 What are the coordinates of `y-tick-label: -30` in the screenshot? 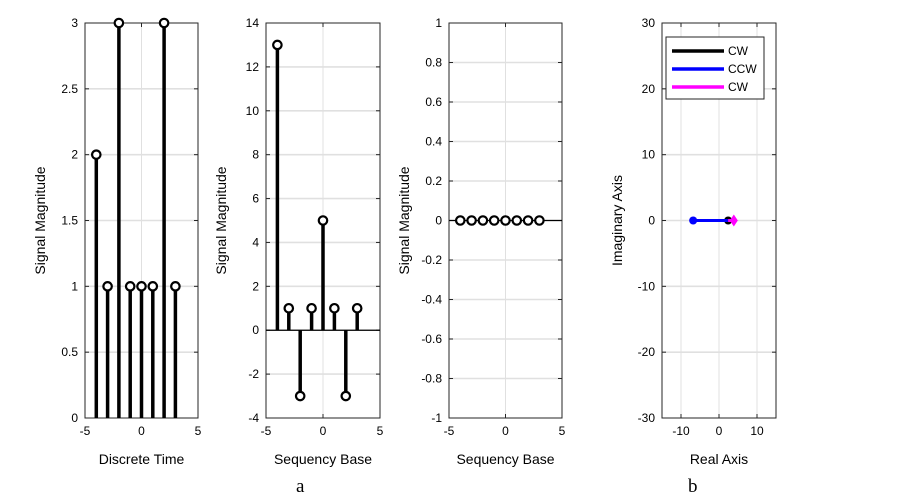 It's located at (647, 418).